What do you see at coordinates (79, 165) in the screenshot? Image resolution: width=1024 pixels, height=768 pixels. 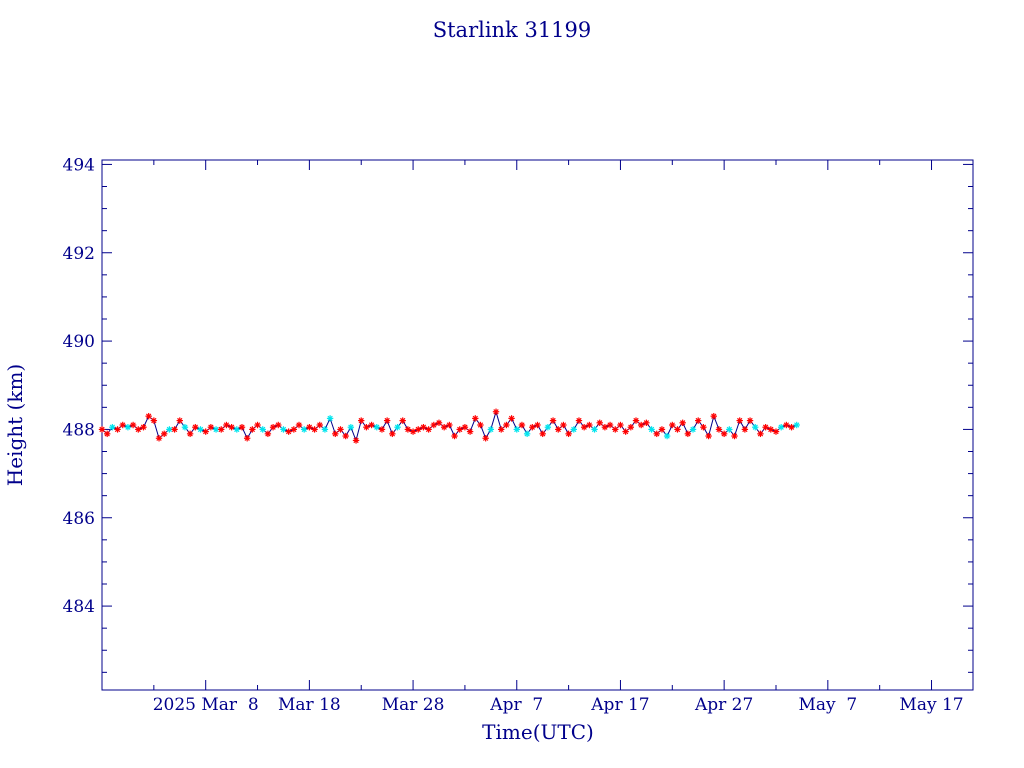 I see `y-tick-label: 494` at bounding box center [79, 165].